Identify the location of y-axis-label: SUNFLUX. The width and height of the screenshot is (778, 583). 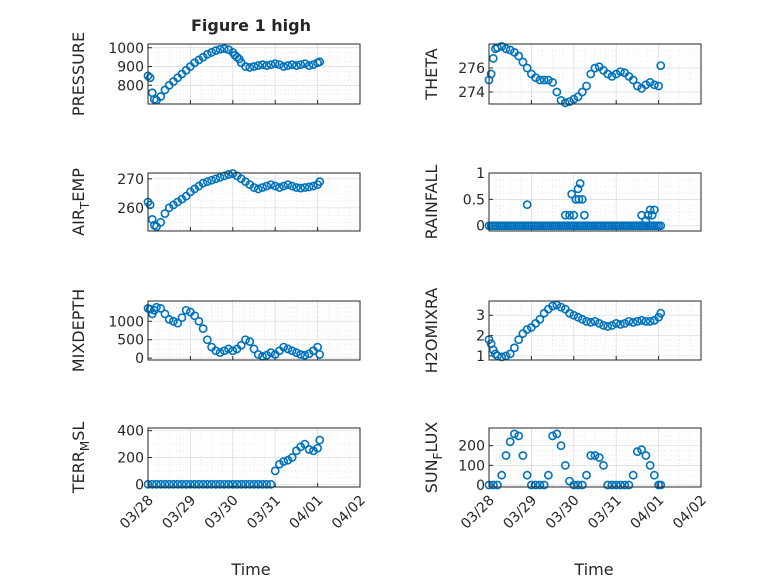
(433, 458).